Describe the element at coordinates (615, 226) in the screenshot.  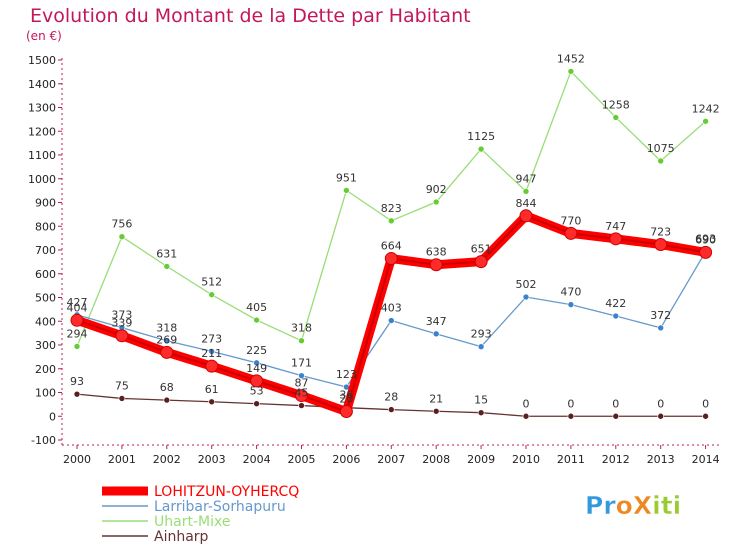
I see `data-label: 747` at that location.